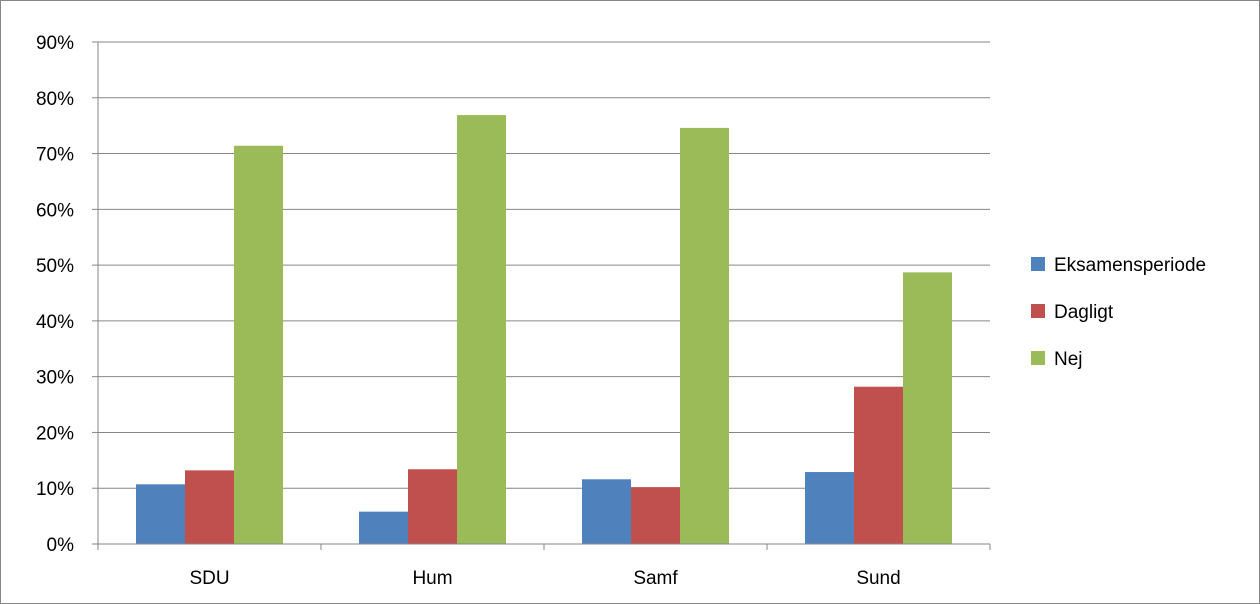 This screenshot has width=1260, height=604. Describe the element at coordinates (1038, 358) in the screenshot. I see `legend-swatch-nej` at that location.